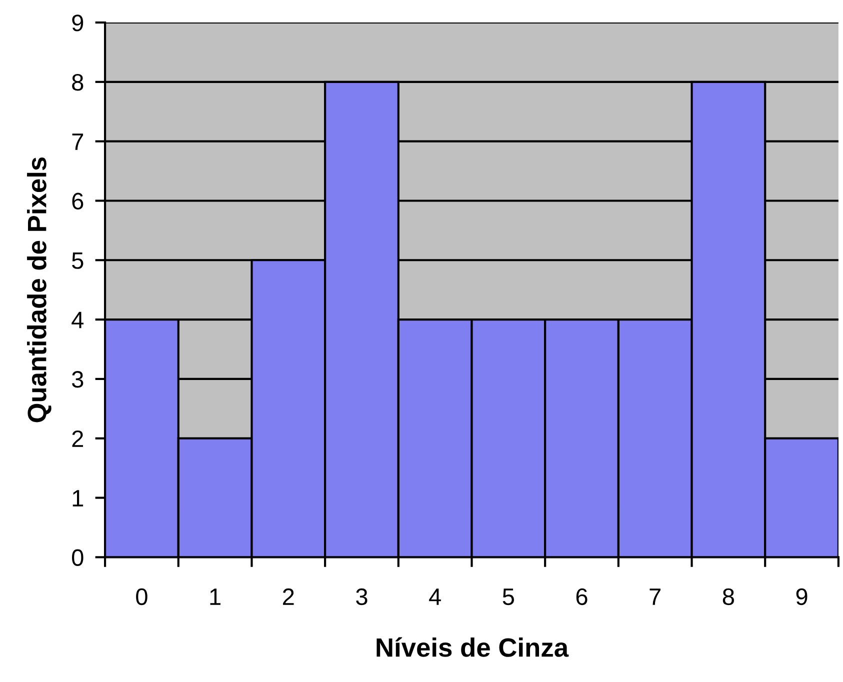 The height and width of the screenshot is (682, 843). I want to click on x-tick-label: 2, so click(288, 596).